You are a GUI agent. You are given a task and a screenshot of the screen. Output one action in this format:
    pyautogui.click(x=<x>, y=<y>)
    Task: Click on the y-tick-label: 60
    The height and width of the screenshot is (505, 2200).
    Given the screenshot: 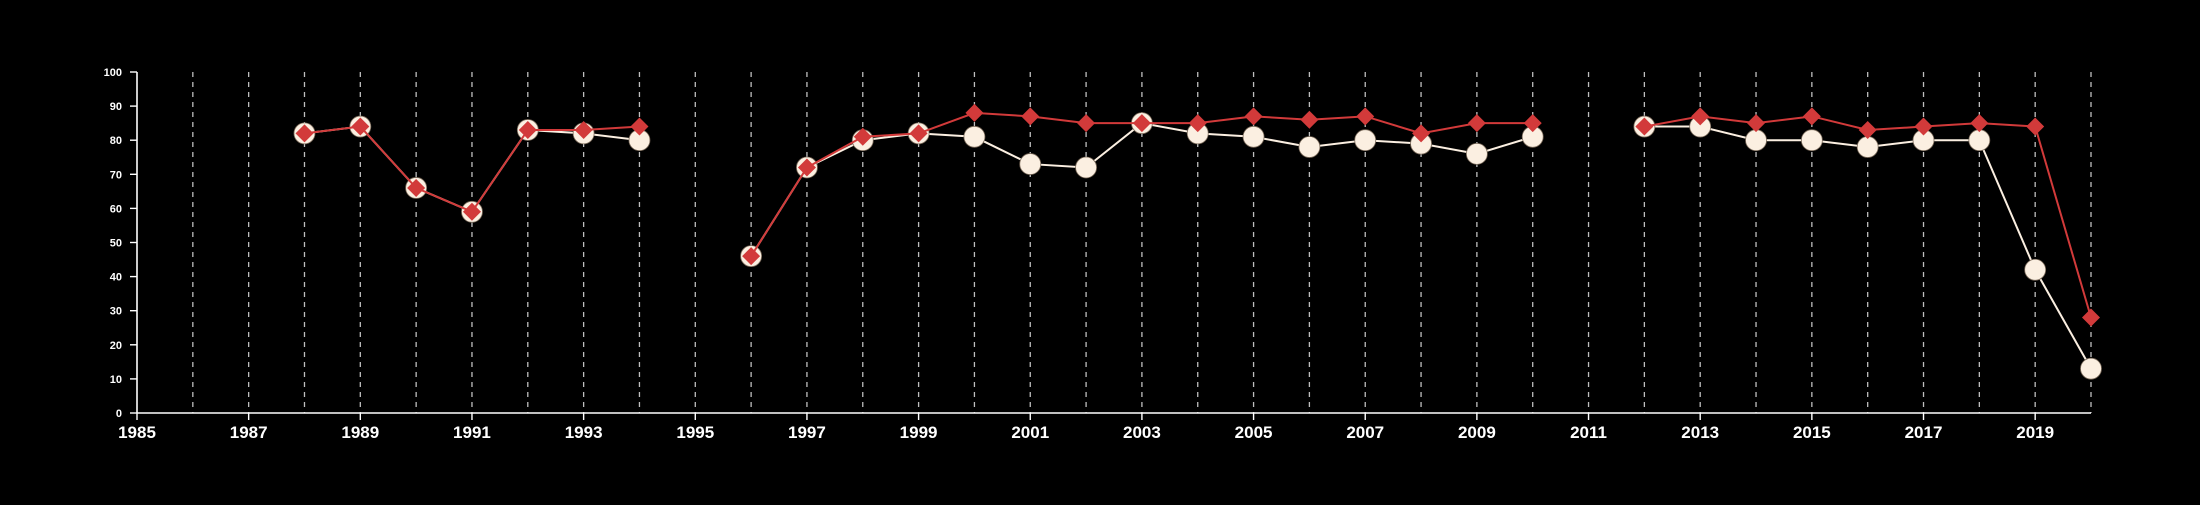 What is the action you would take?
    pyautogui.click(x=116, y=209)
    